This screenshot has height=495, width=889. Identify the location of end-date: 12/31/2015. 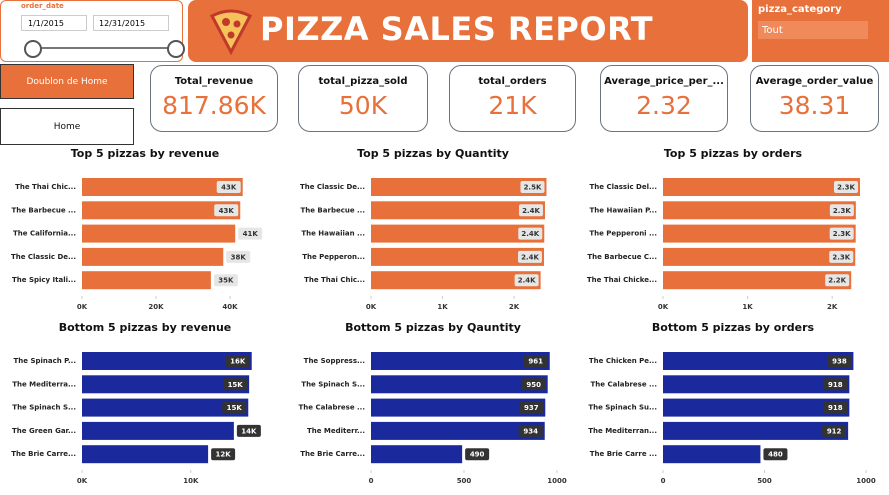
(131, 23).